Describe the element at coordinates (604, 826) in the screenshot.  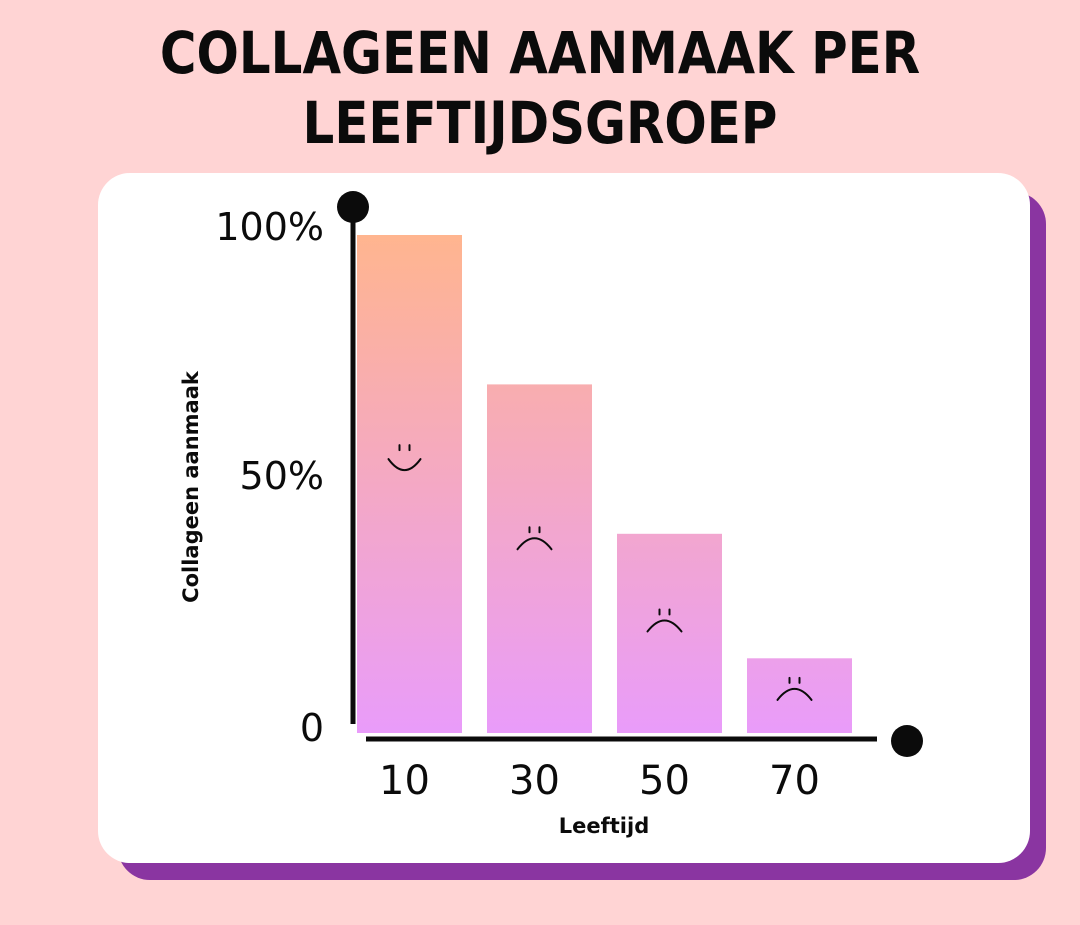
I see `x-axis-label: Leeftijd` at that location.